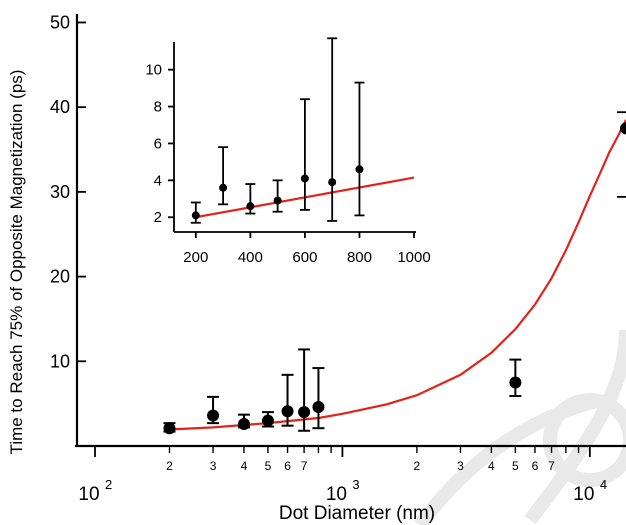  What do you see at coordinates (603, 484) in the screenshot?
I see `main-x-major-tick-exponent: 4` at bounding box center [603, 484].